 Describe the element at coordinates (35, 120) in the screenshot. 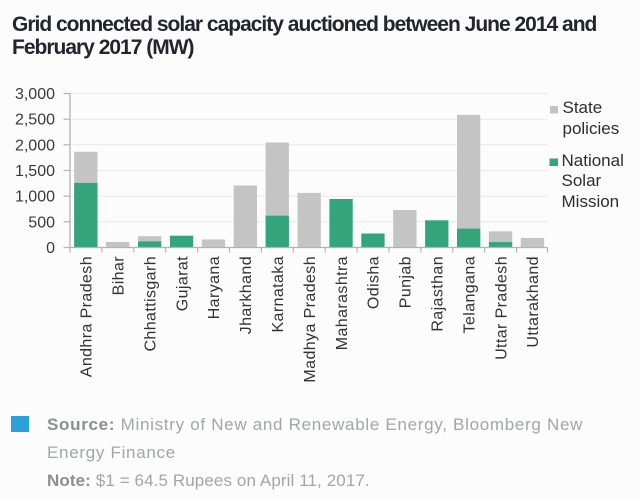

I see `svg-text: 2,500` at that location.